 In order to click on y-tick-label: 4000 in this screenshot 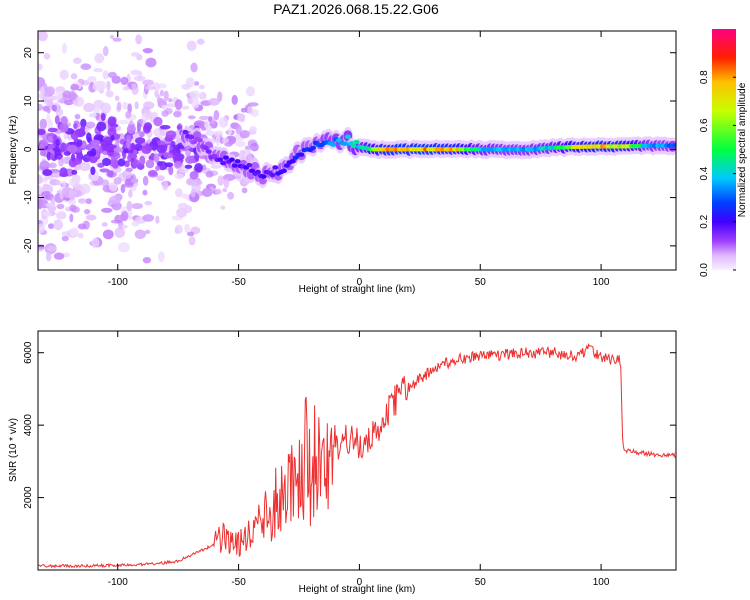, I will do `click(28, 425)`.